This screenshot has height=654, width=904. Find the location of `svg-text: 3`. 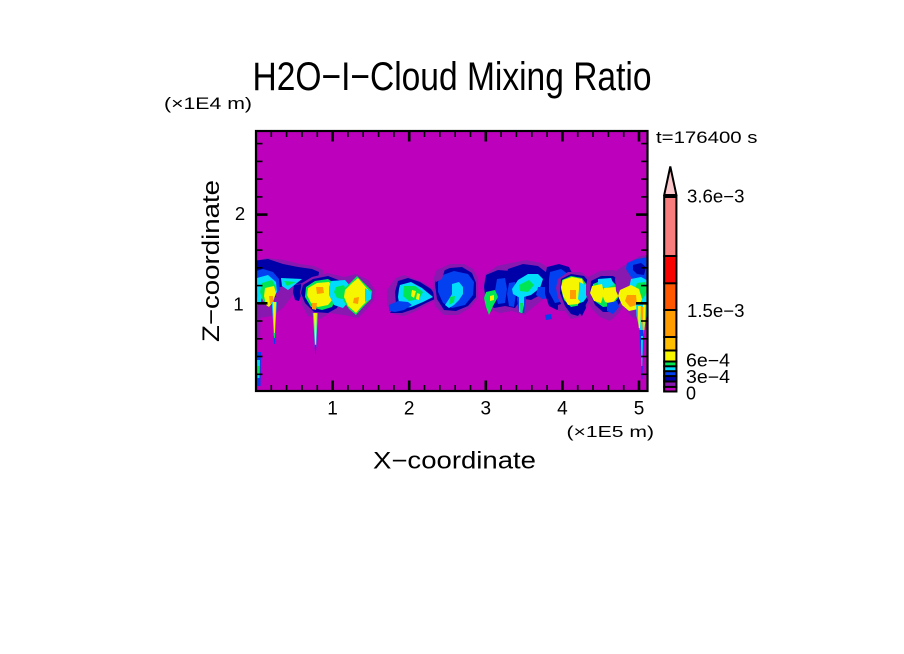

svg-text: 3 is located at coordinates (486, 409).